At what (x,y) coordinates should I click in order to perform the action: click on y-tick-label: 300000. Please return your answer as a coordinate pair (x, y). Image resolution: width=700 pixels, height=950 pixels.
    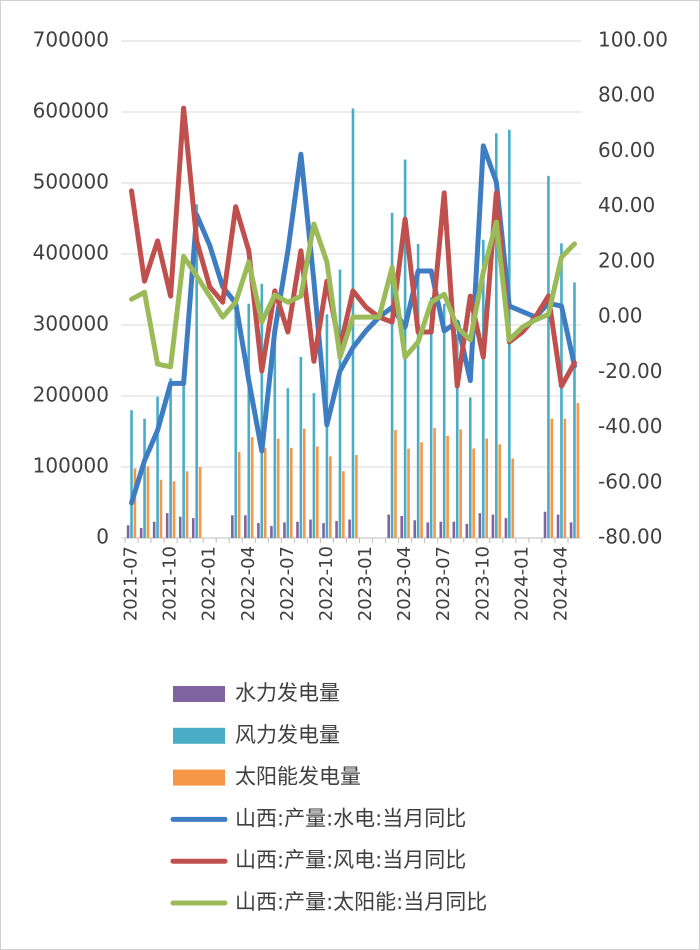
    Looking at the image, I should click on (71, 324).